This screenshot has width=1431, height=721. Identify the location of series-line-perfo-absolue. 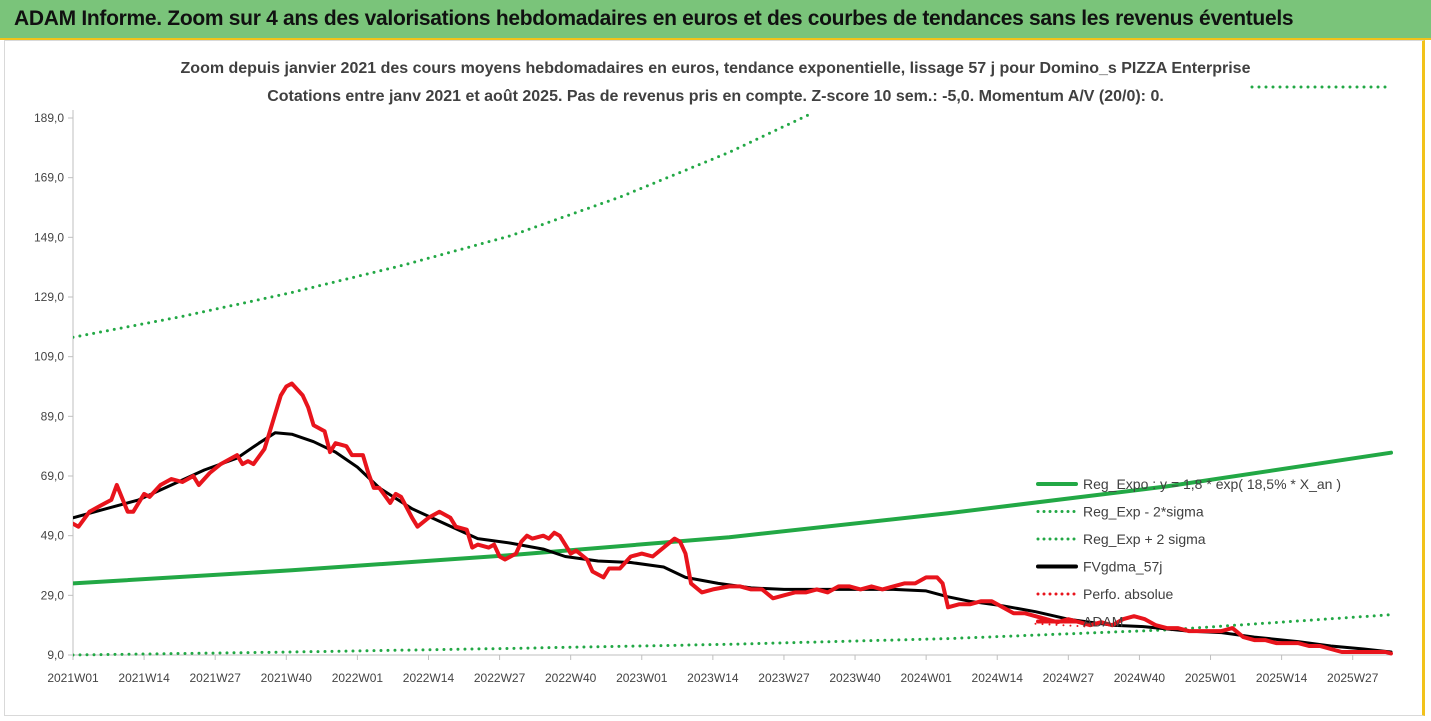
(1063, 625).